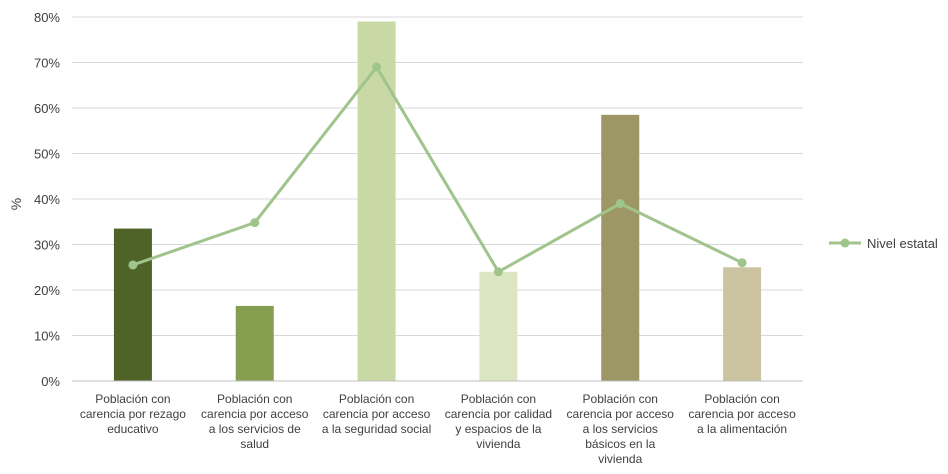 This screenshot has width=948, height=474. I want to click on y-tick-label: 30%, so click(47, 245).